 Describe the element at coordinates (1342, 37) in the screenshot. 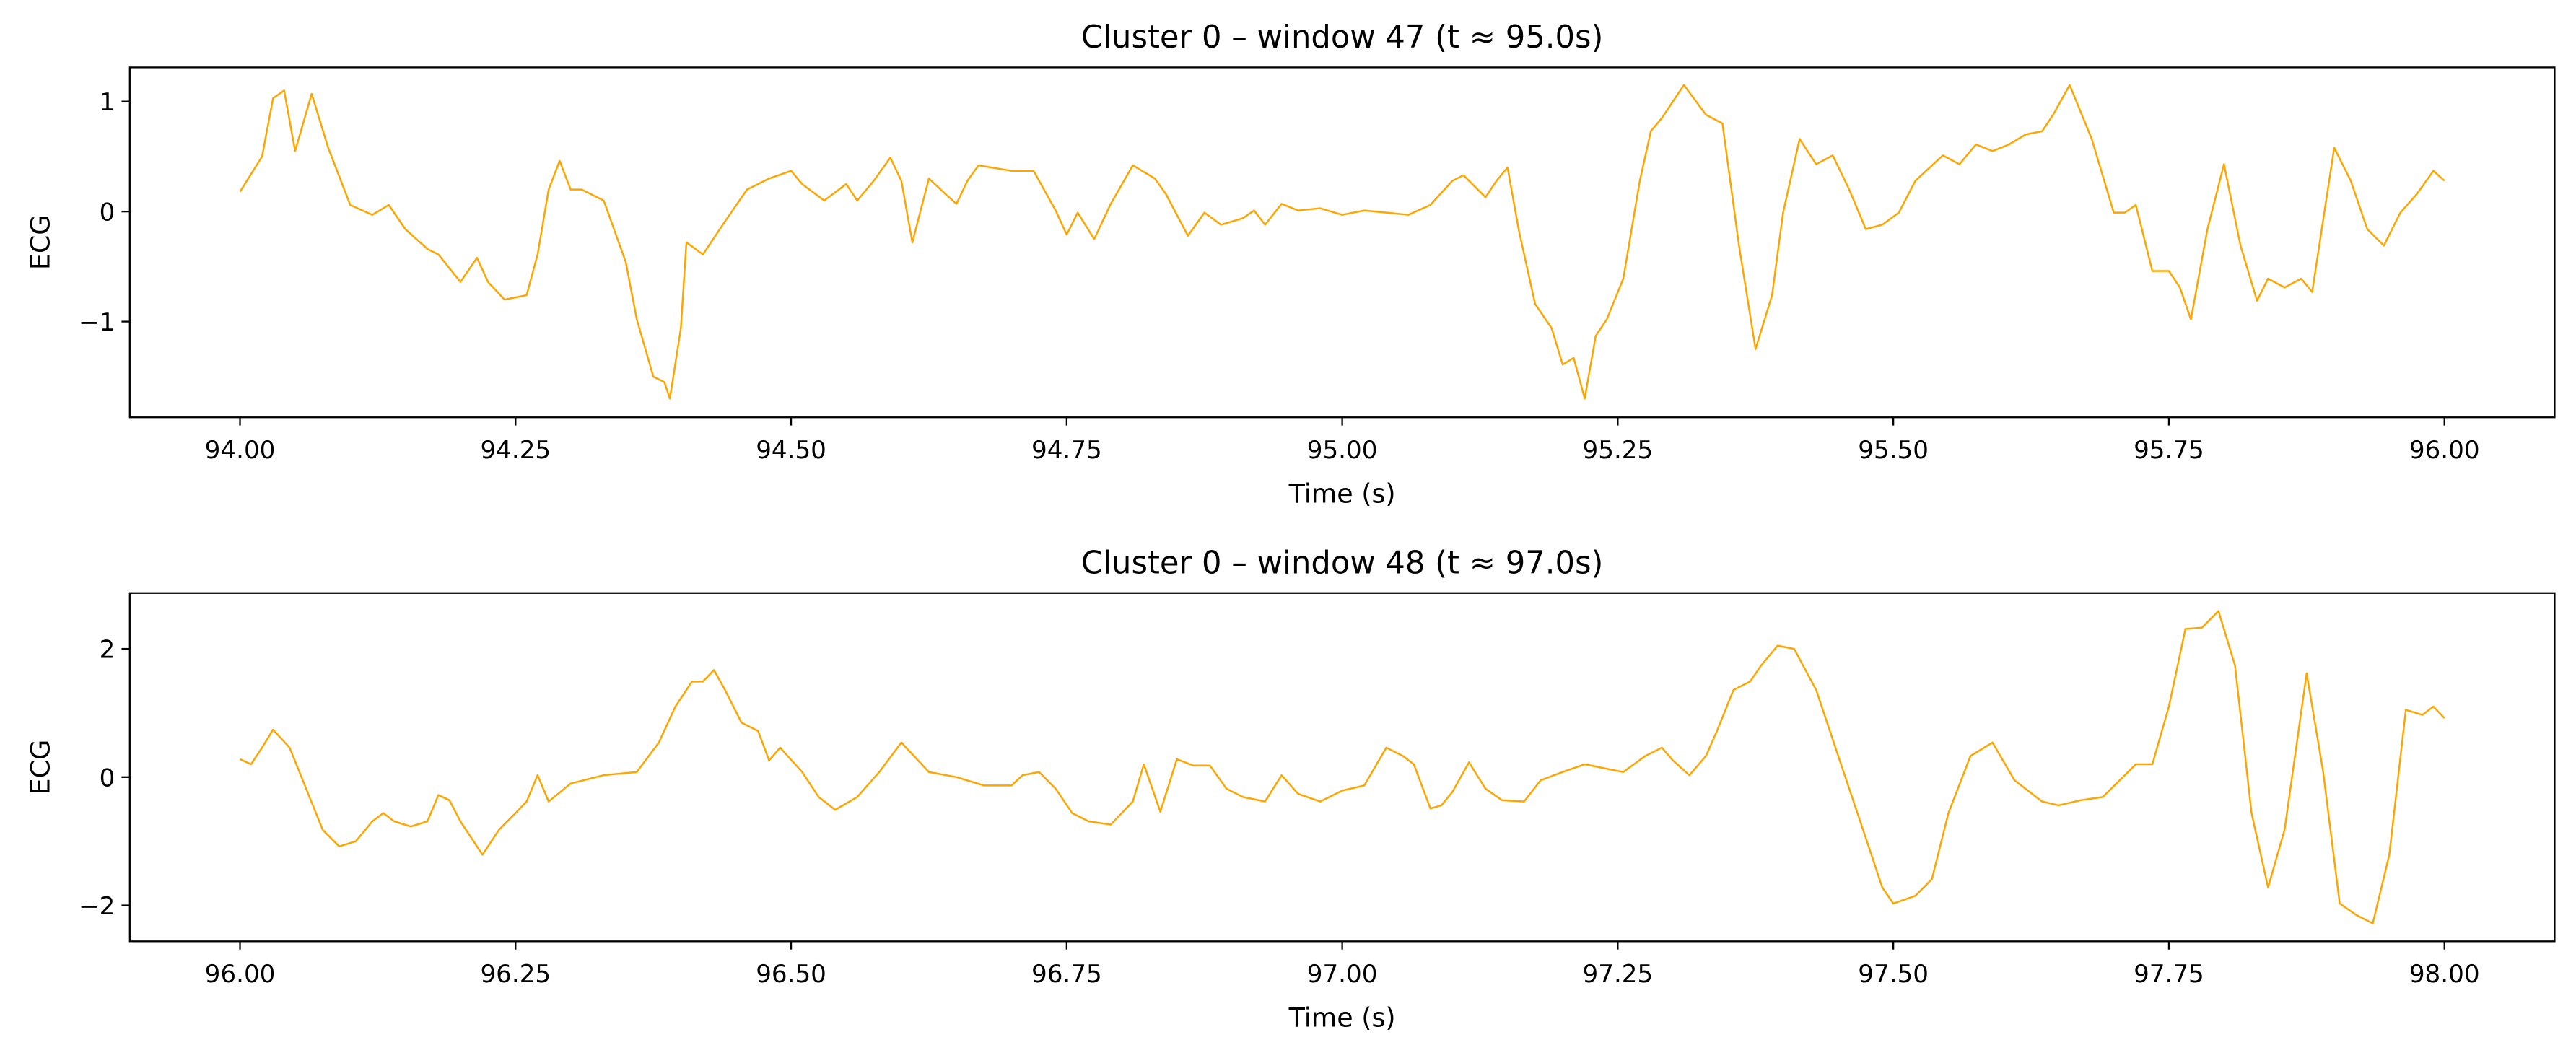

I see `chart-title: Cluster 0 – window 47 (t ≈ 95.0s)` at that location.